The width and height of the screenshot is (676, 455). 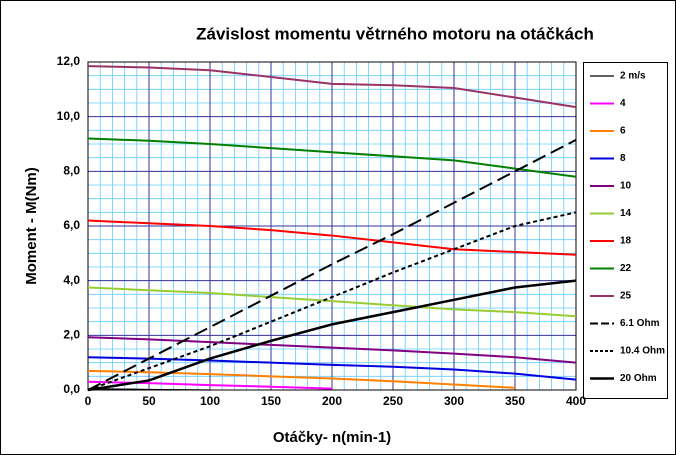 What do you see at coordinates (640, 323) in the screenshot?
I see `legend-label: 6.1 Ohm` at bounding box center [640, 323].